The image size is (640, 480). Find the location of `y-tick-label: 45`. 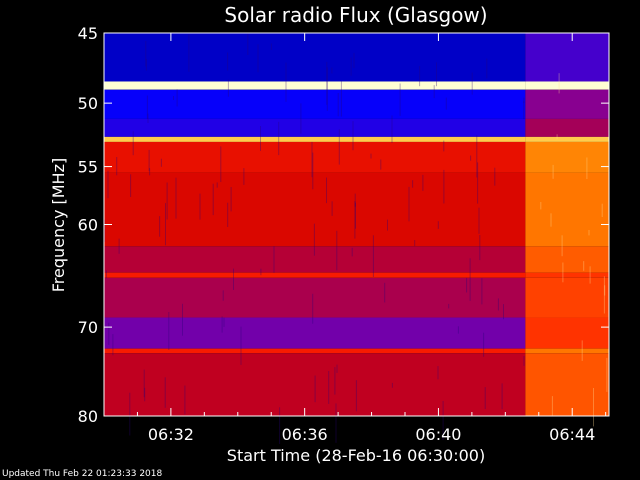

y-tick-label: 45 is located at coordinates (88, 33).